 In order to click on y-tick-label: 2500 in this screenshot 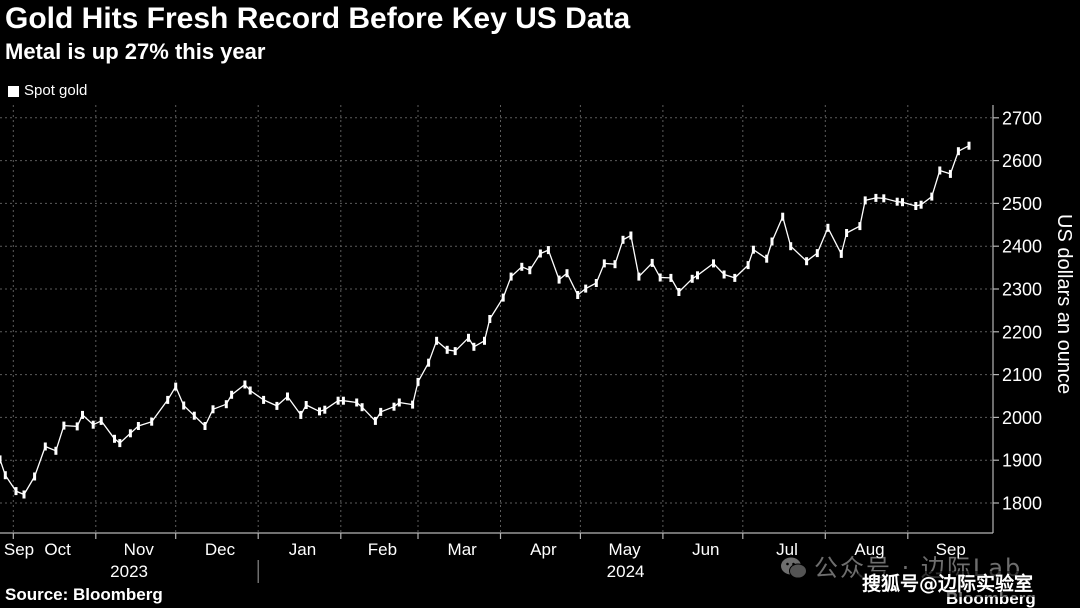, I will do `click(1022, 204)`.